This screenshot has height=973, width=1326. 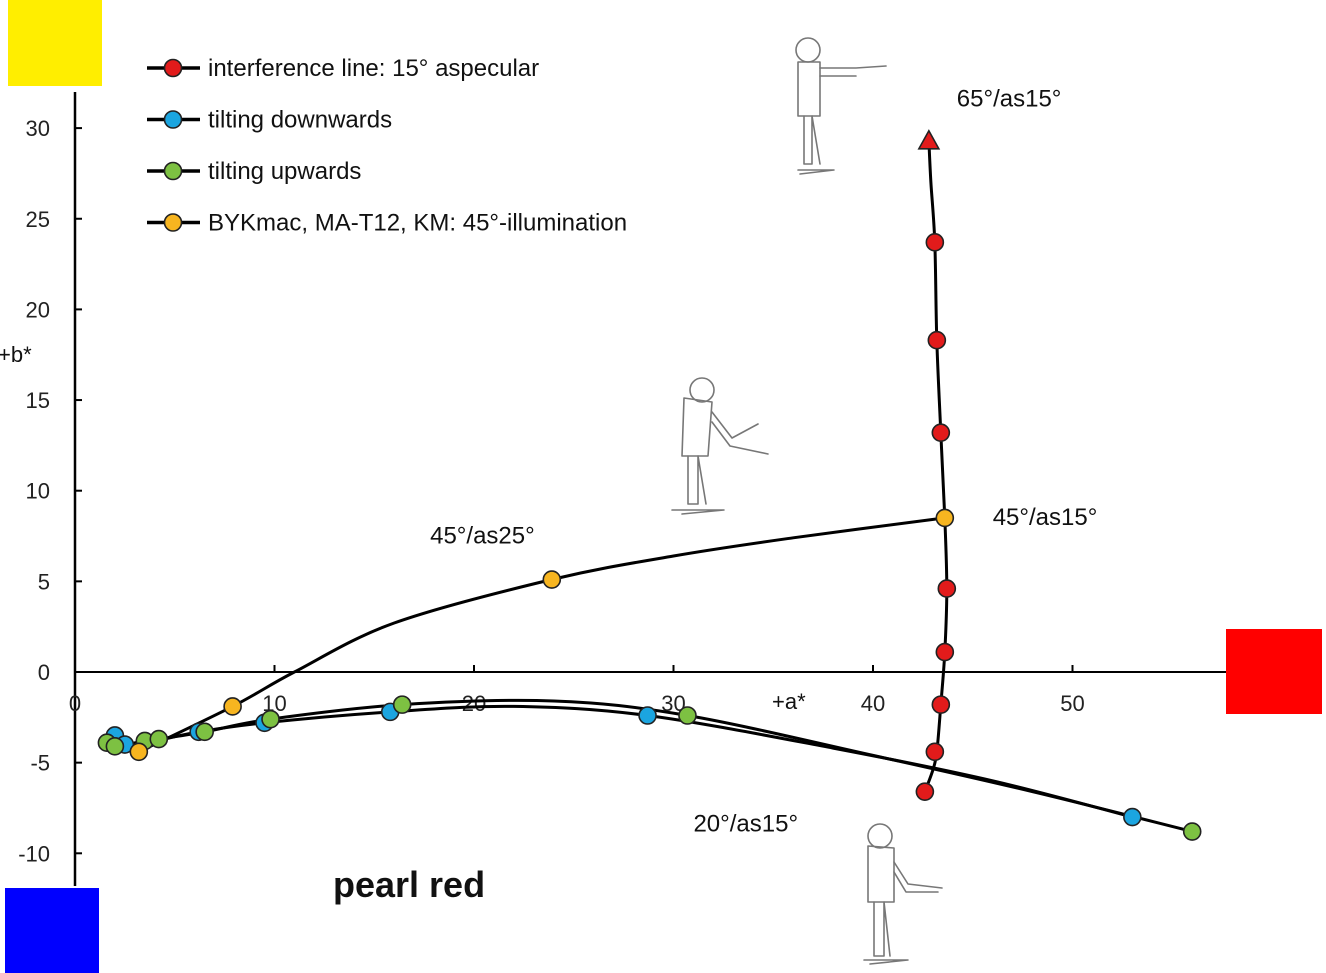 I want to click on y-tick-label: 0, so click(x=44, y=672).